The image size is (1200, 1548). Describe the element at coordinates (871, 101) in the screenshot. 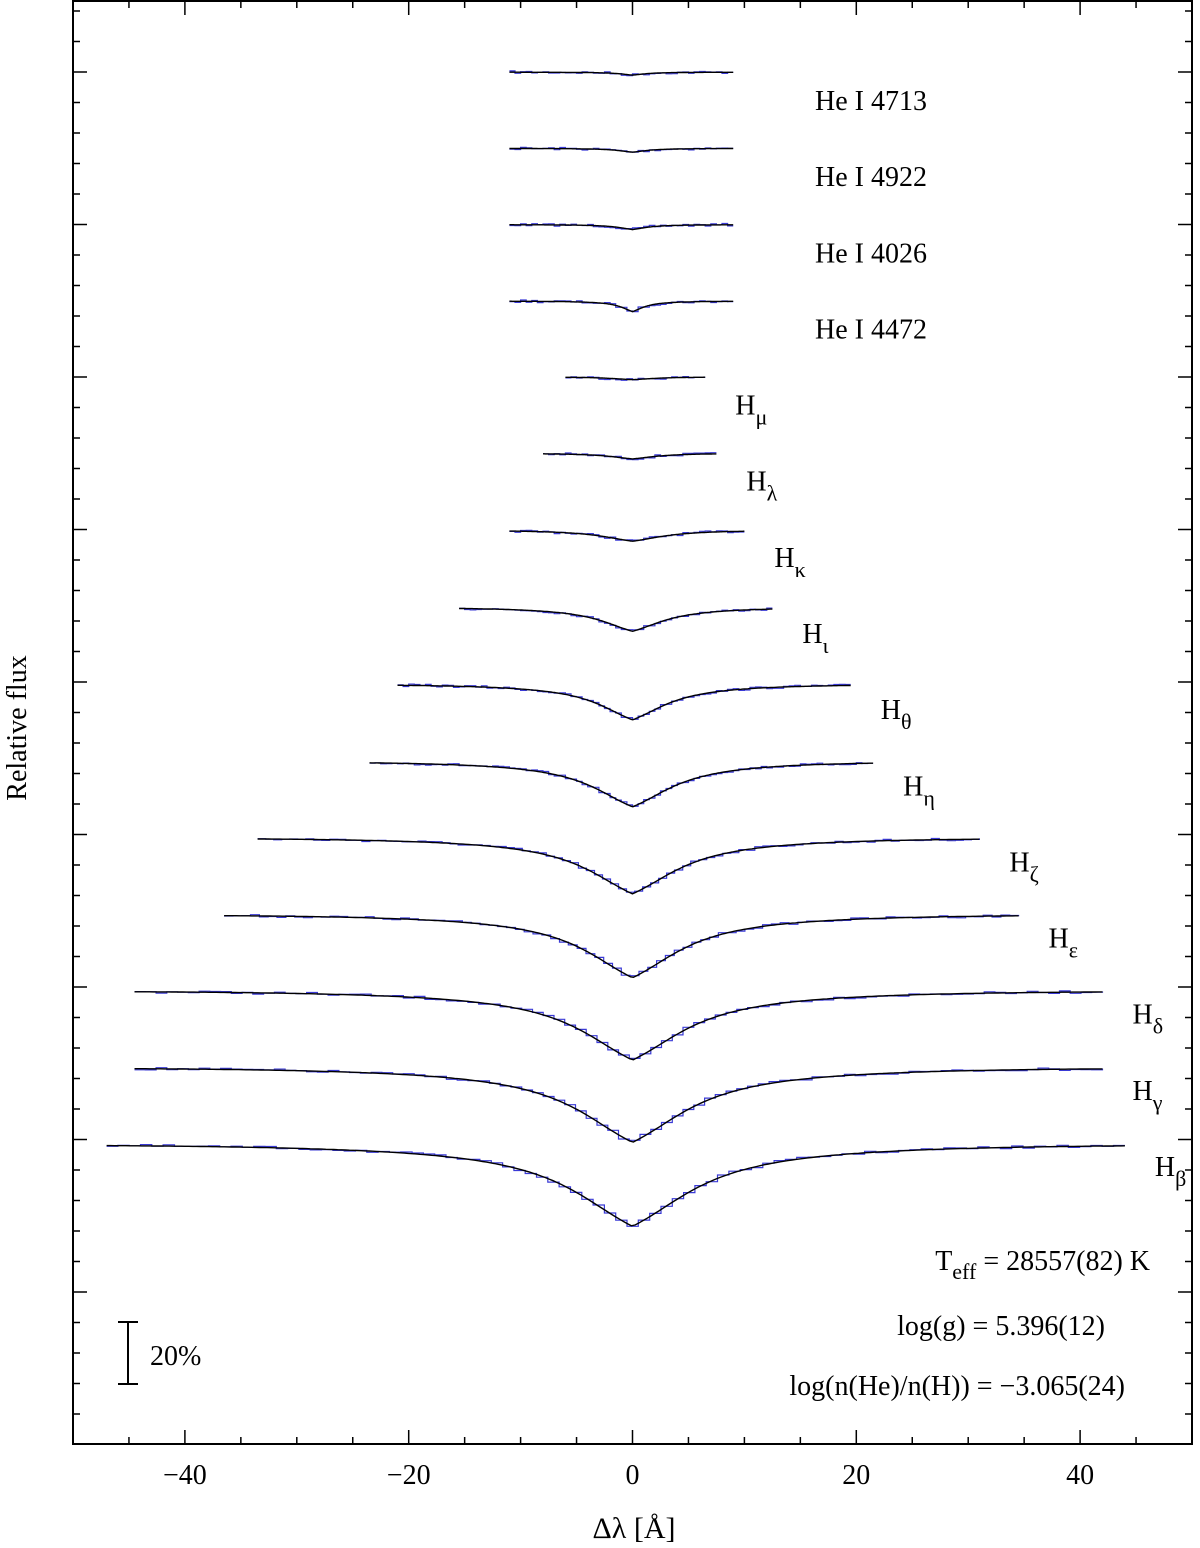

I see `line-label: He I 4713` at that location.